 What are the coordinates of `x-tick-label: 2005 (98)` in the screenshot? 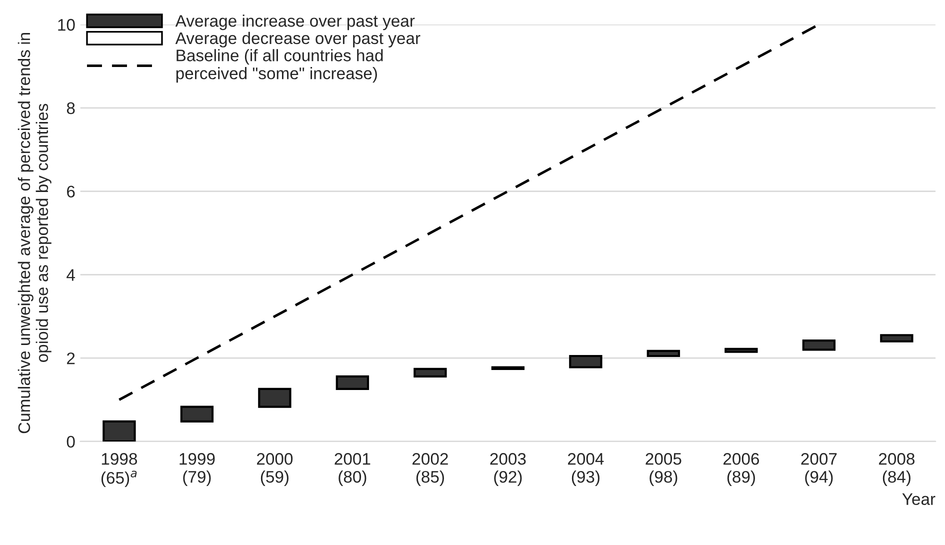 It's located at (664, 469).